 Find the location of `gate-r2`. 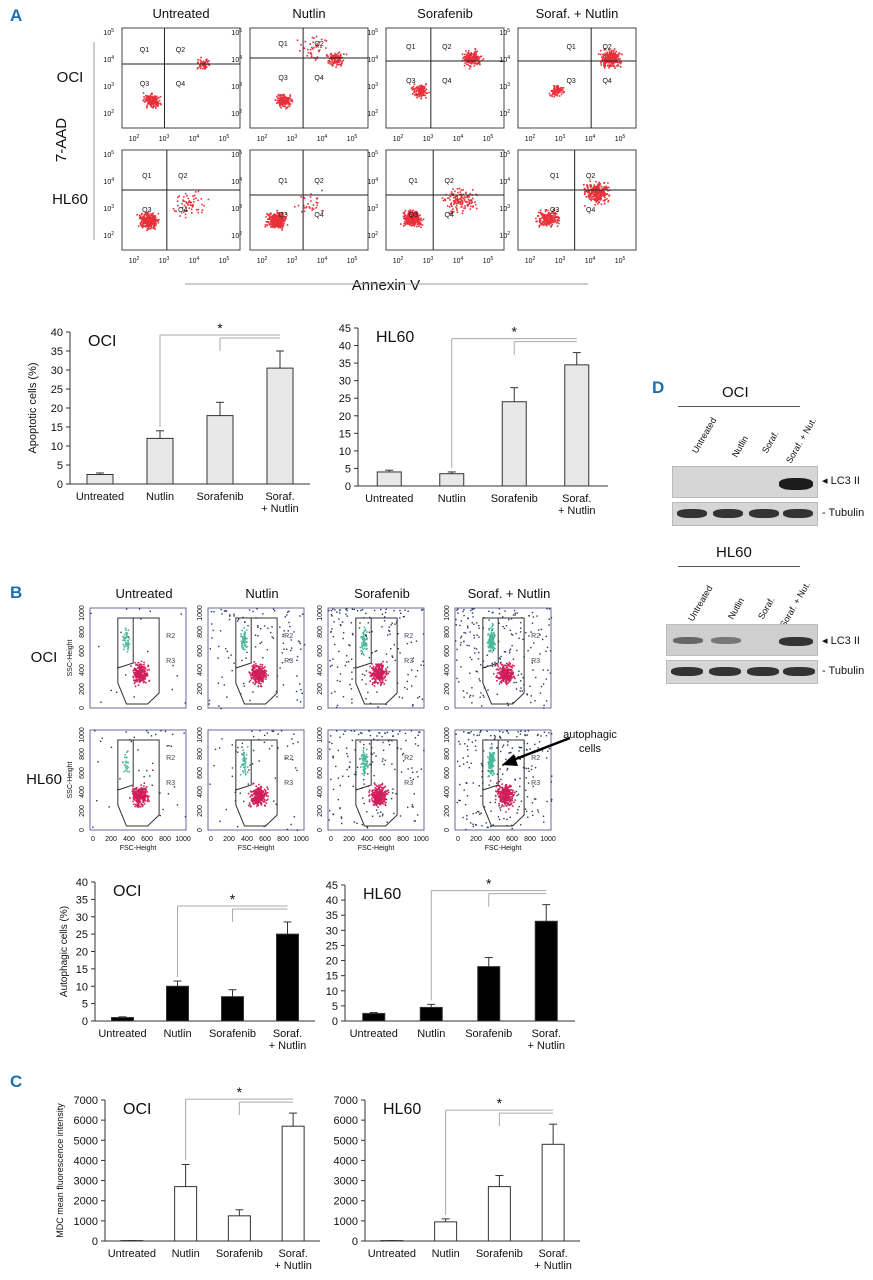

gate-r2 is located at coordinates (125, 765).